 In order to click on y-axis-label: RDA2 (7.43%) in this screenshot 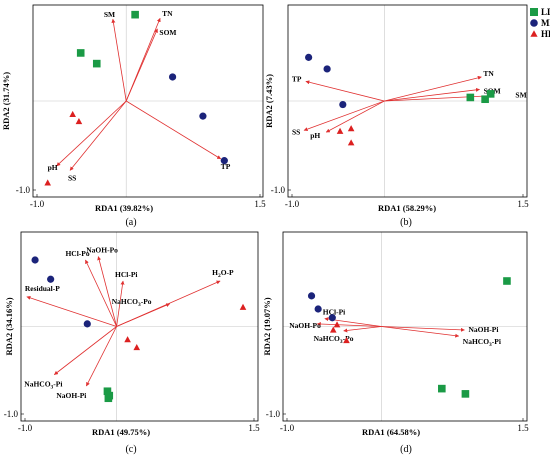, I will do `click(269, 101)`.